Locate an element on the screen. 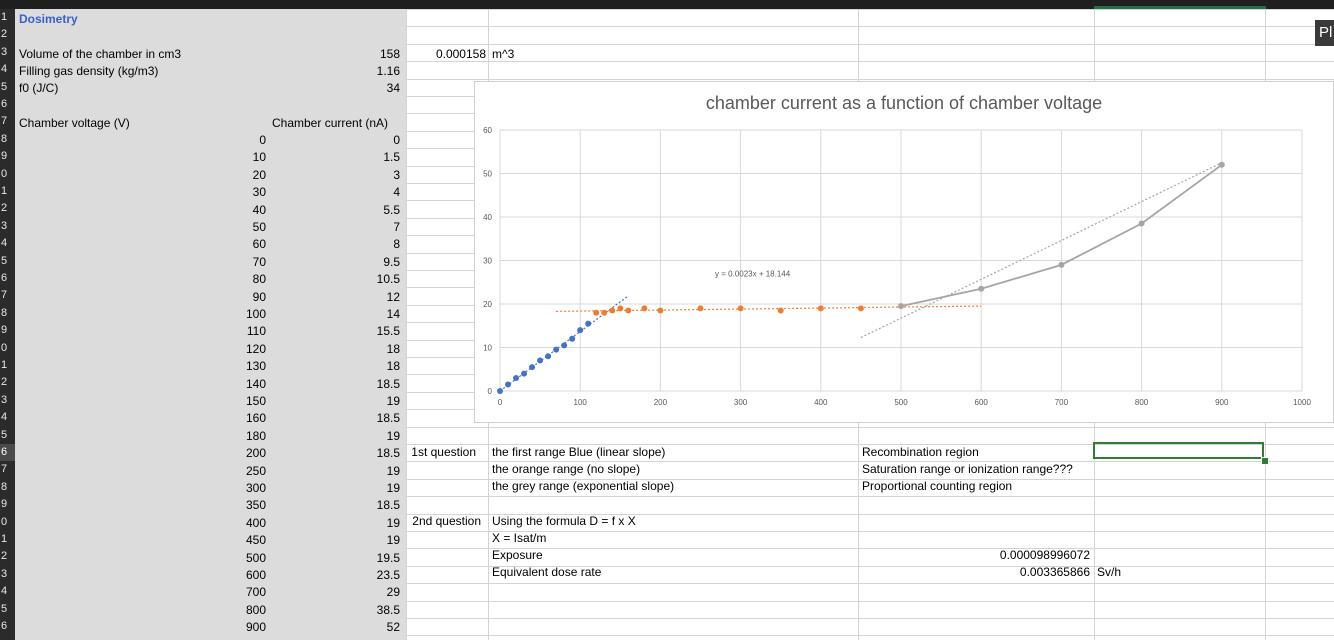 This screenshot has width=1334, height=640. current-cell: 10.5 is located at coordinates (388, 279).